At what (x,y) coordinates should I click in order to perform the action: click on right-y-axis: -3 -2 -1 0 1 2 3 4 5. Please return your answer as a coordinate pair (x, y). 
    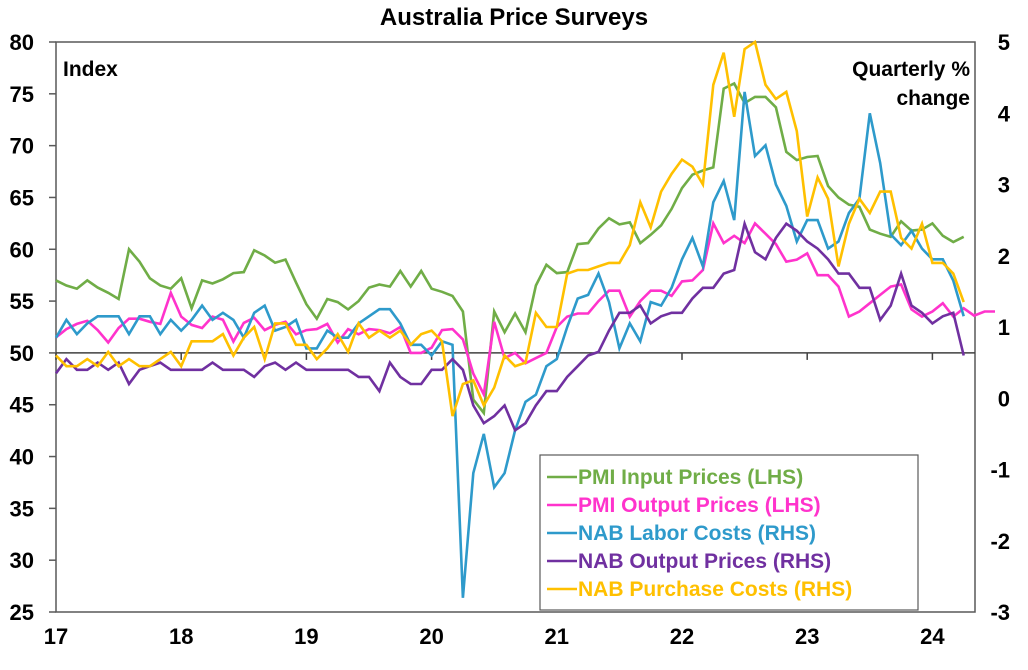
    Looking at the image, I should click on (1000, 327).